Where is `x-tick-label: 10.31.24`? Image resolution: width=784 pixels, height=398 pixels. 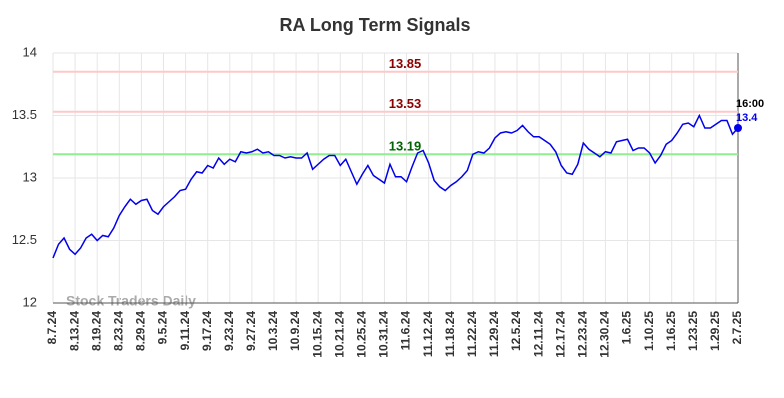
x-tick-label: 10.31.24 is located at coordinates (384, 334).